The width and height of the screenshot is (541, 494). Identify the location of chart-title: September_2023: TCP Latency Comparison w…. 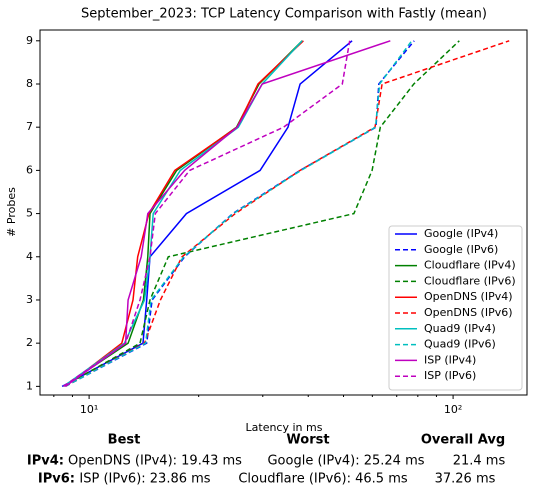
(284, 14).